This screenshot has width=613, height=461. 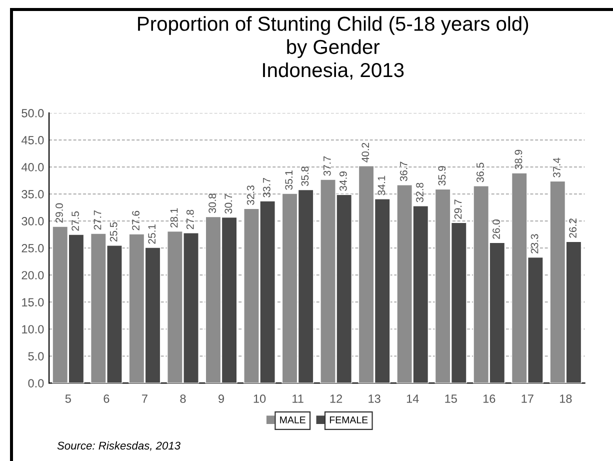 I want to click on x-tick-label: 6, so click(x=107, y=398).